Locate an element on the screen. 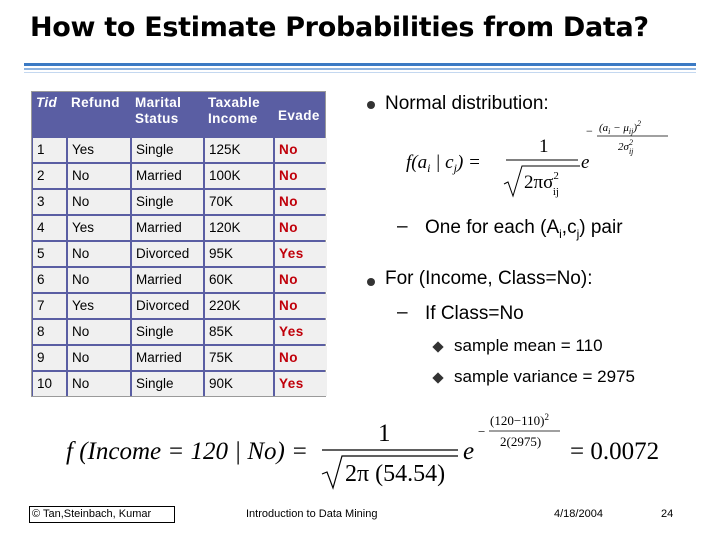 This screenshot has width=720, height=540. table-cell: 8 is located at coordinates (49, 332).